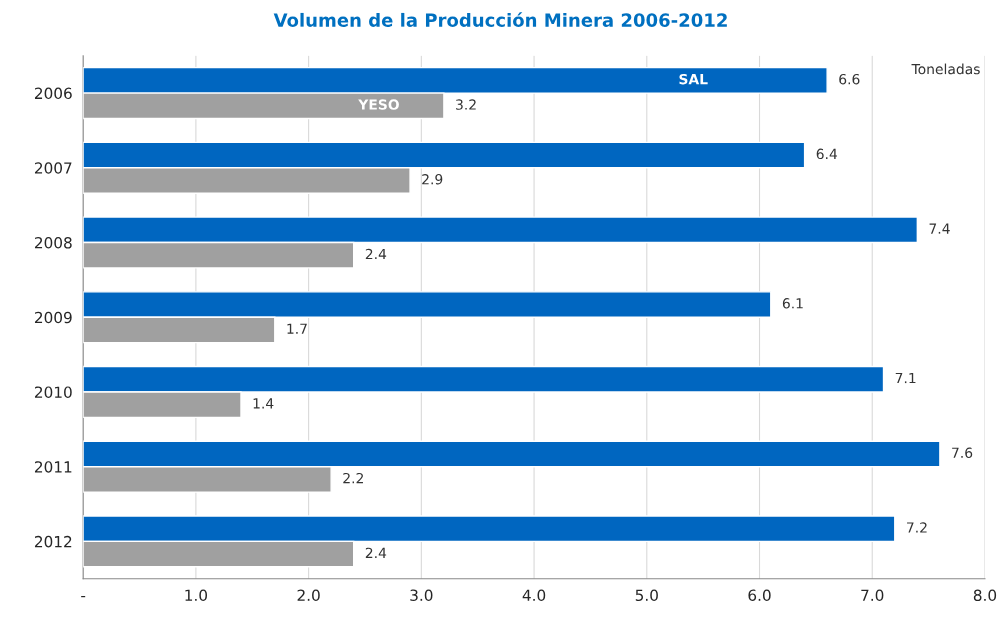 Image resolution: width=1002 pixels, height=619 pixels. What do you see at coordinates (308, 595) in the screenshot?
I see `x-tick-label: 2.0` at bounding box center [308, 595].